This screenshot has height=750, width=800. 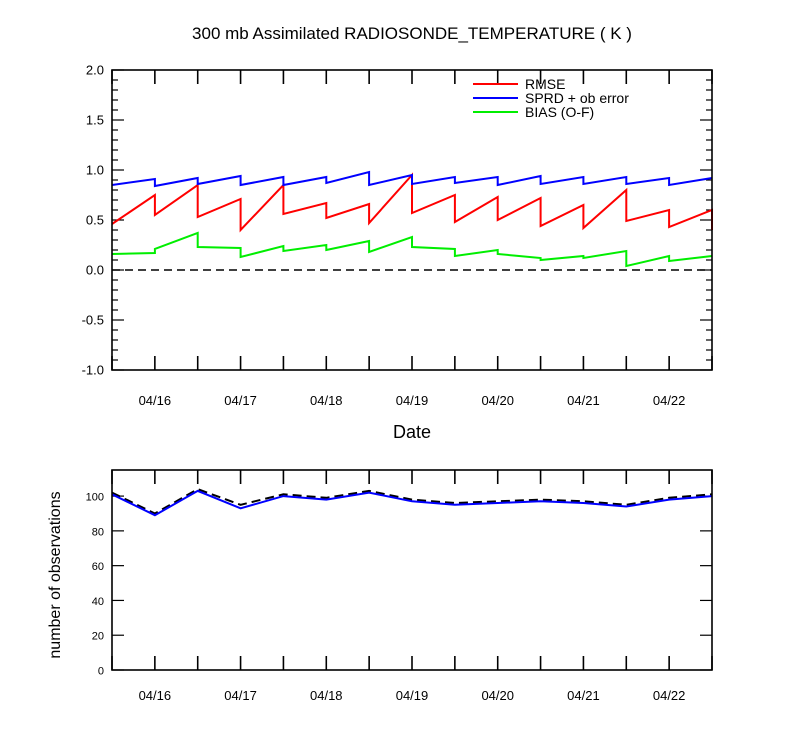 I want to click on y-tick-label: 1.5, so click(x=95, y=120).